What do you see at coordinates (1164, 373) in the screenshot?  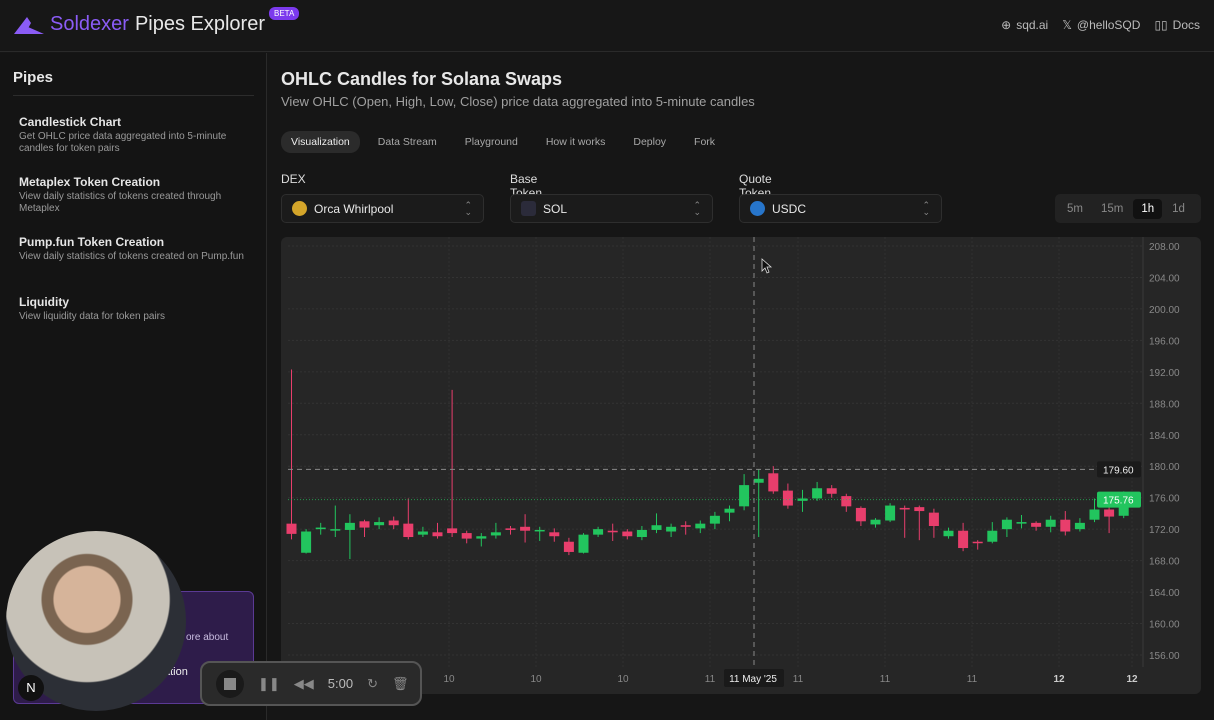 I see `y-tick-label: 192.00` at bounding box center [1164, 373].